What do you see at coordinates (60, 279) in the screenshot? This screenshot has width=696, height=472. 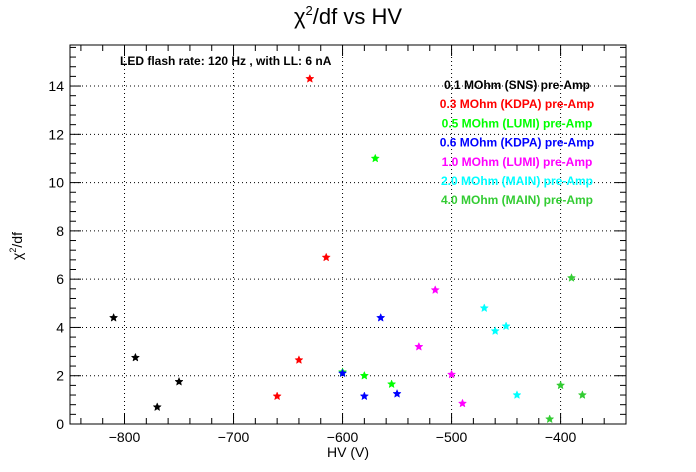 I see `y-tick-label: 6` at bounding box center [60, 279].